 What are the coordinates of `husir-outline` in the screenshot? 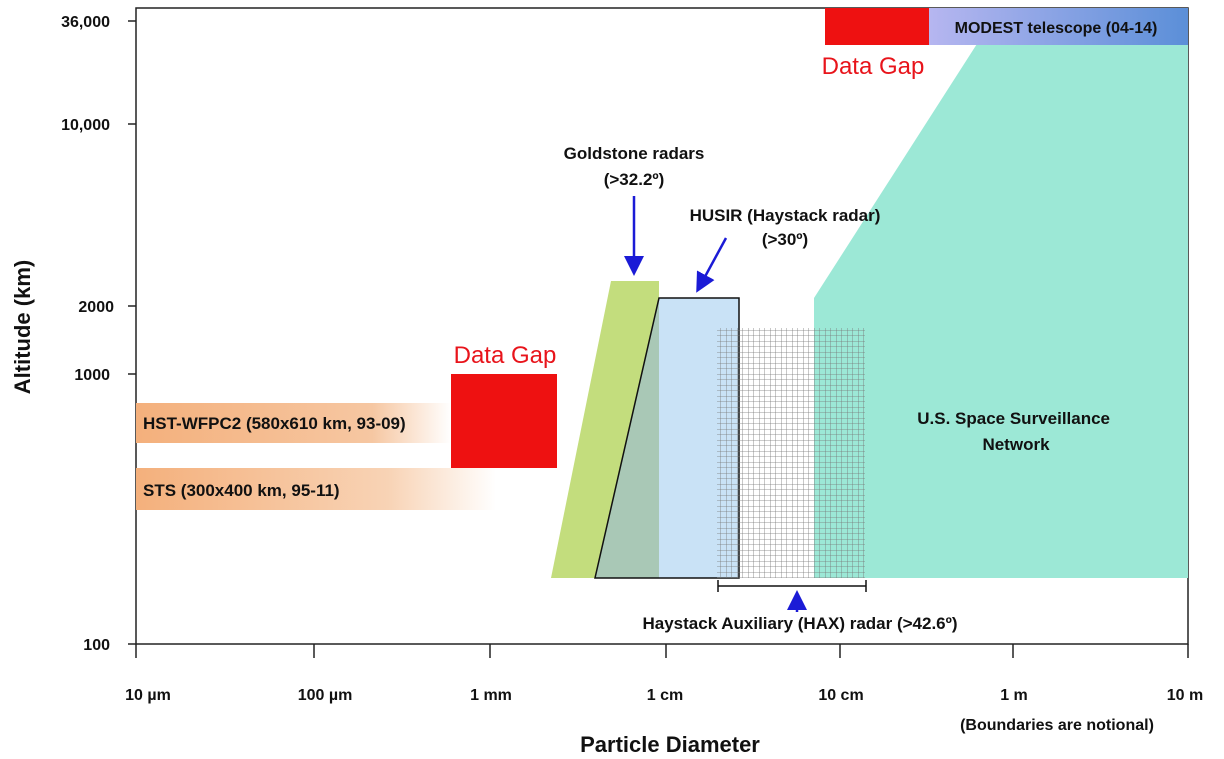 It's located at (667, 438).